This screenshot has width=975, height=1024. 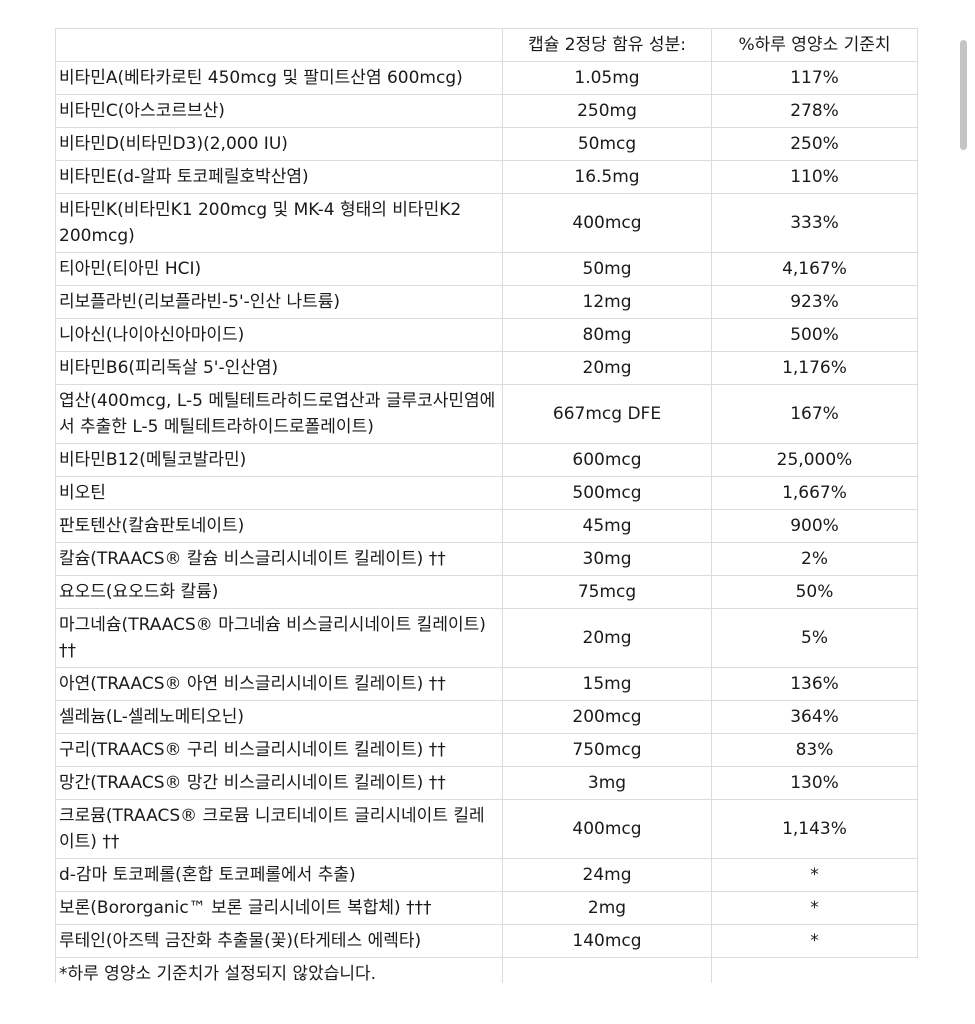 What do you see at coordinates (279, 526) in the screenshot?
I see `nutrient-name: 판토텐산(칼슘판토네이트)` at bounding box center [279, 526].